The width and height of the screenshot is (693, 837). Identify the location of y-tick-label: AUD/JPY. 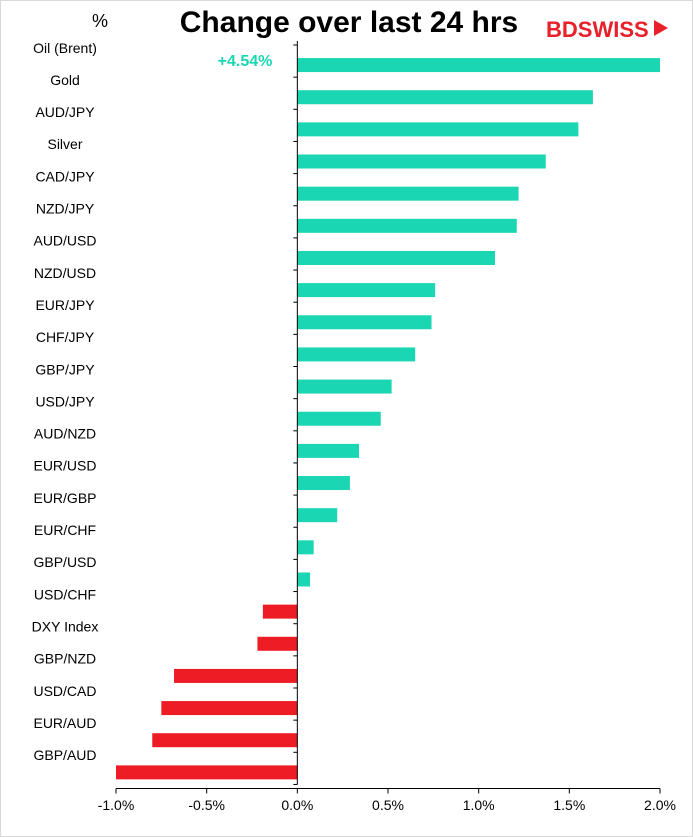
(65, 112).